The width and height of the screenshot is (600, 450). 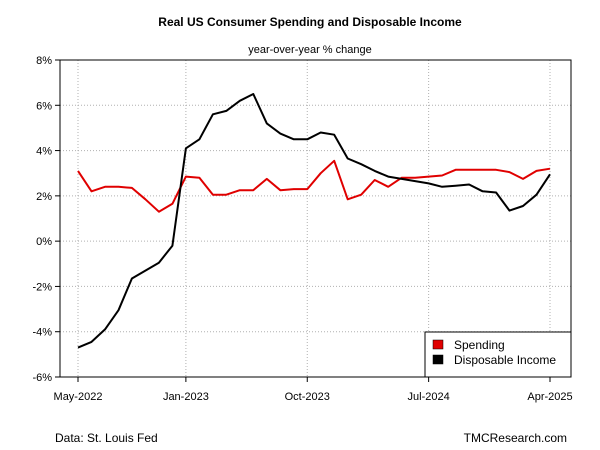 I want to click on series-line-spending, so click(x=314, y=186).